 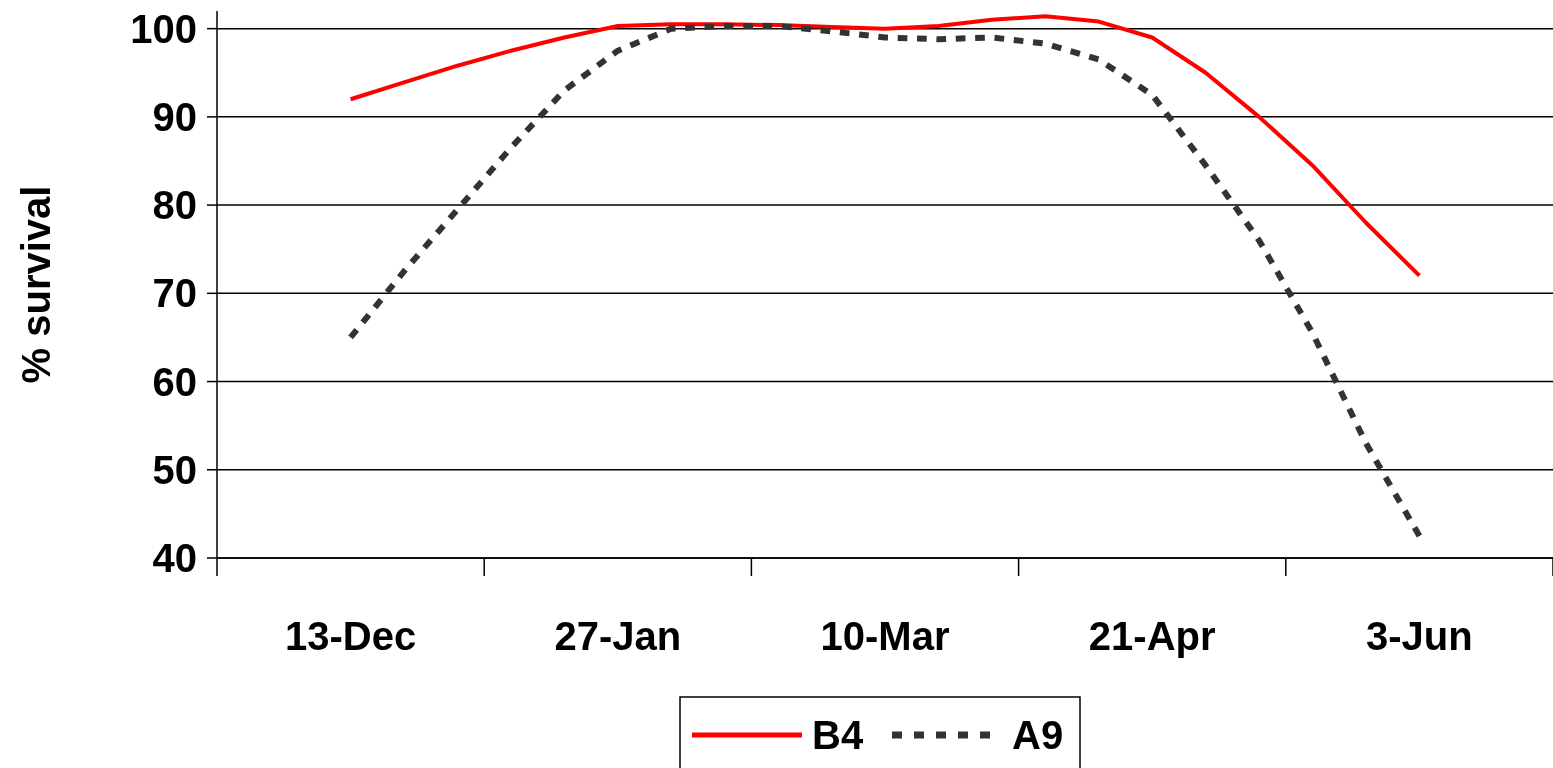 I want to click on y-tick-label: 60, so click(x=174, y=381).